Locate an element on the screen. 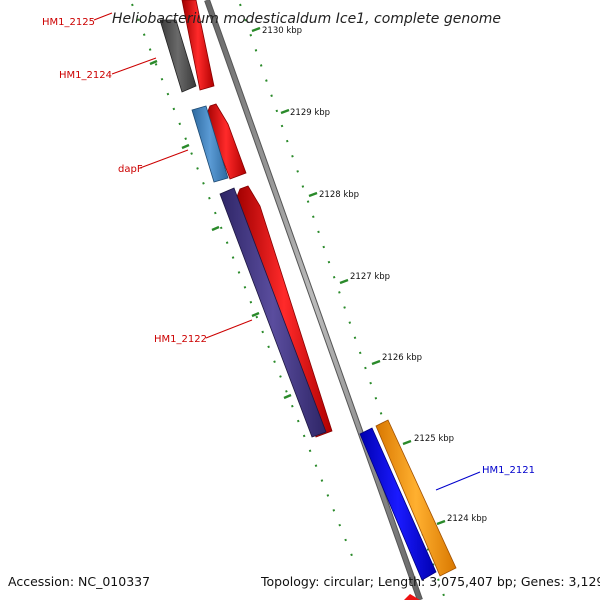 The height and width of the screenshot is (600, 600). tick-label: 2130 kbp is located at coordinates (282, 31).